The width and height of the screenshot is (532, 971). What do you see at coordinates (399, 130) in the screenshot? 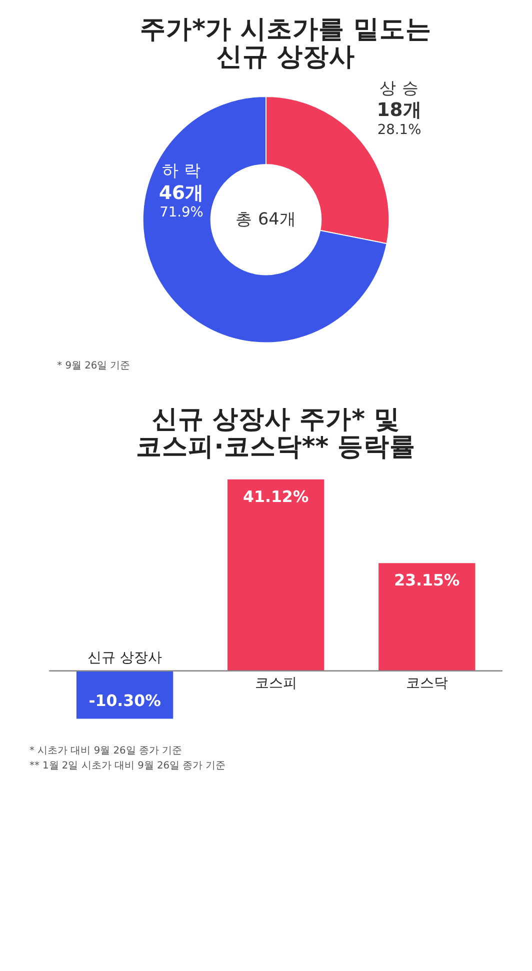
I see `text: 28.1%` at bounding box center [399, 130].